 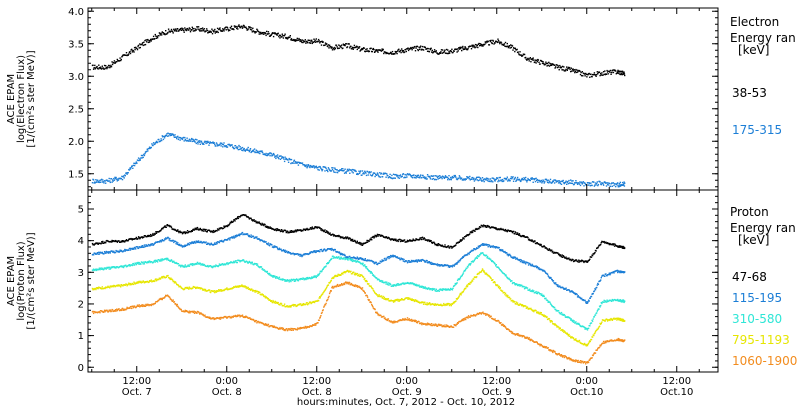 I want to click on legend-title: [keV], so click(x=753, y=50).